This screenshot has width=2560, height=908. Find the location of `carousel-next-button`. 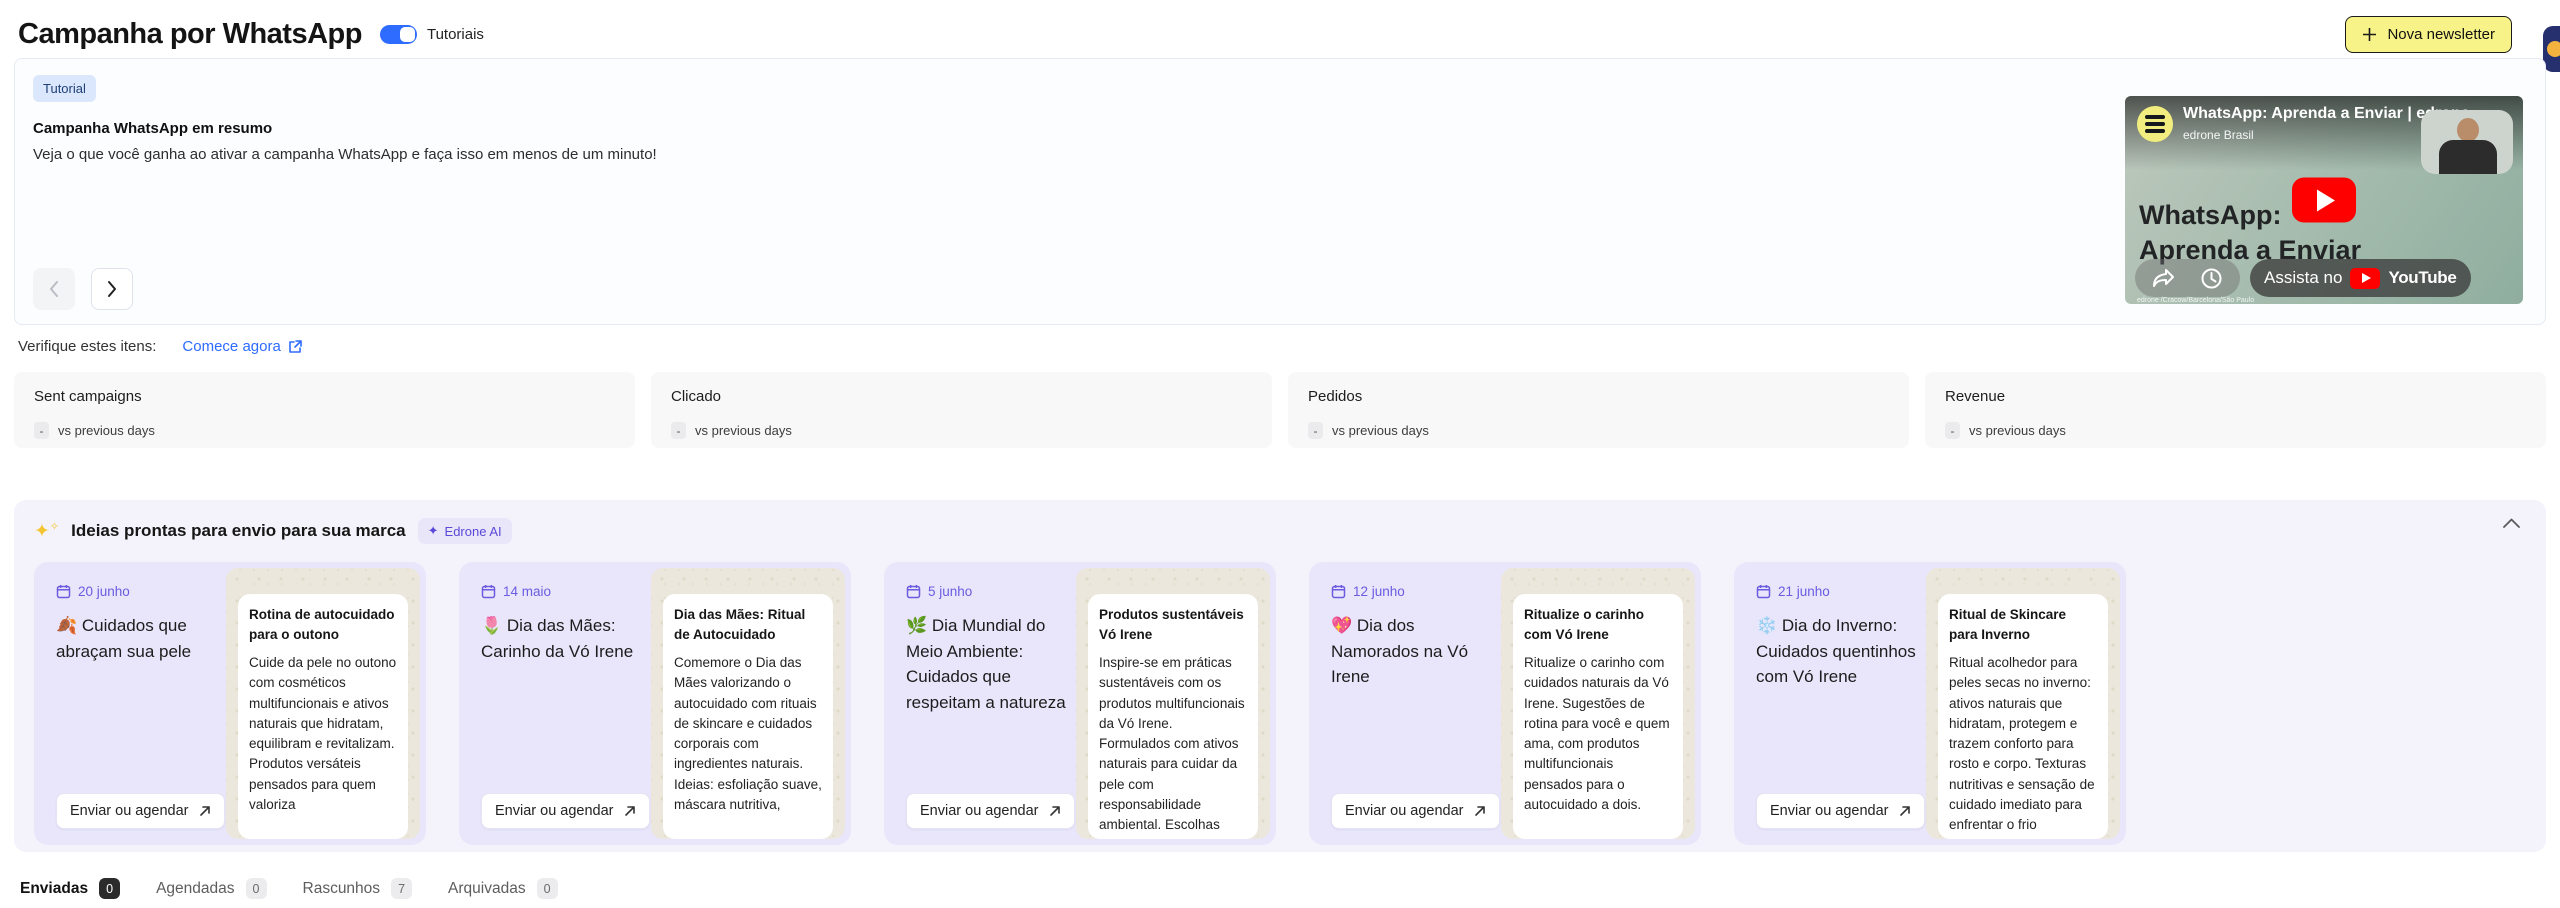

carousel-next-button is located at coordinates (112, 289).